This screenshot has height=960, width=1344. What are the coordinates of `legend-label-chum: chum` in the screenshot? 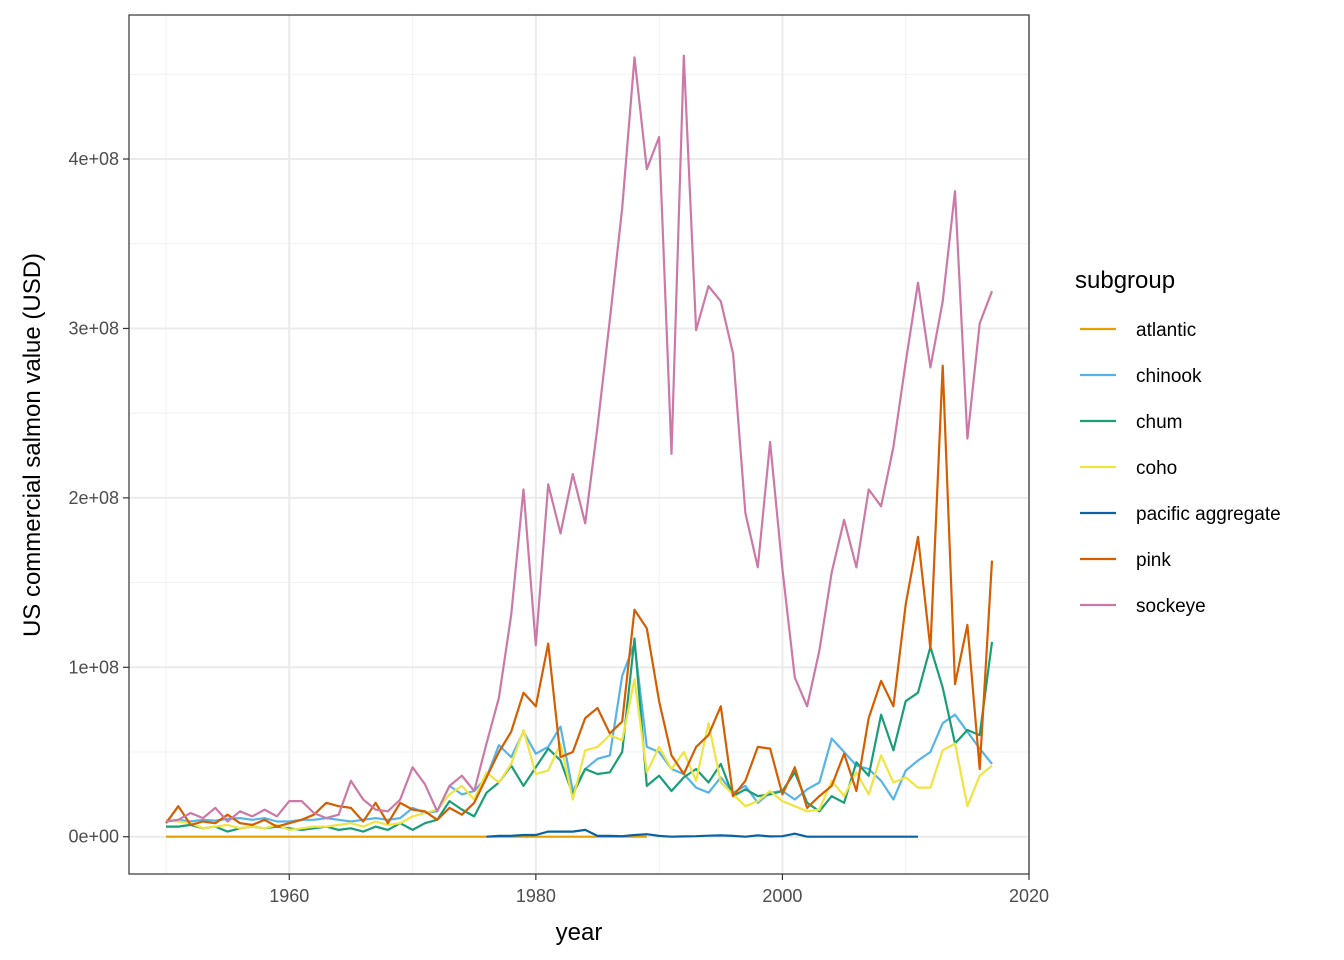 It's located at (1159, 422).